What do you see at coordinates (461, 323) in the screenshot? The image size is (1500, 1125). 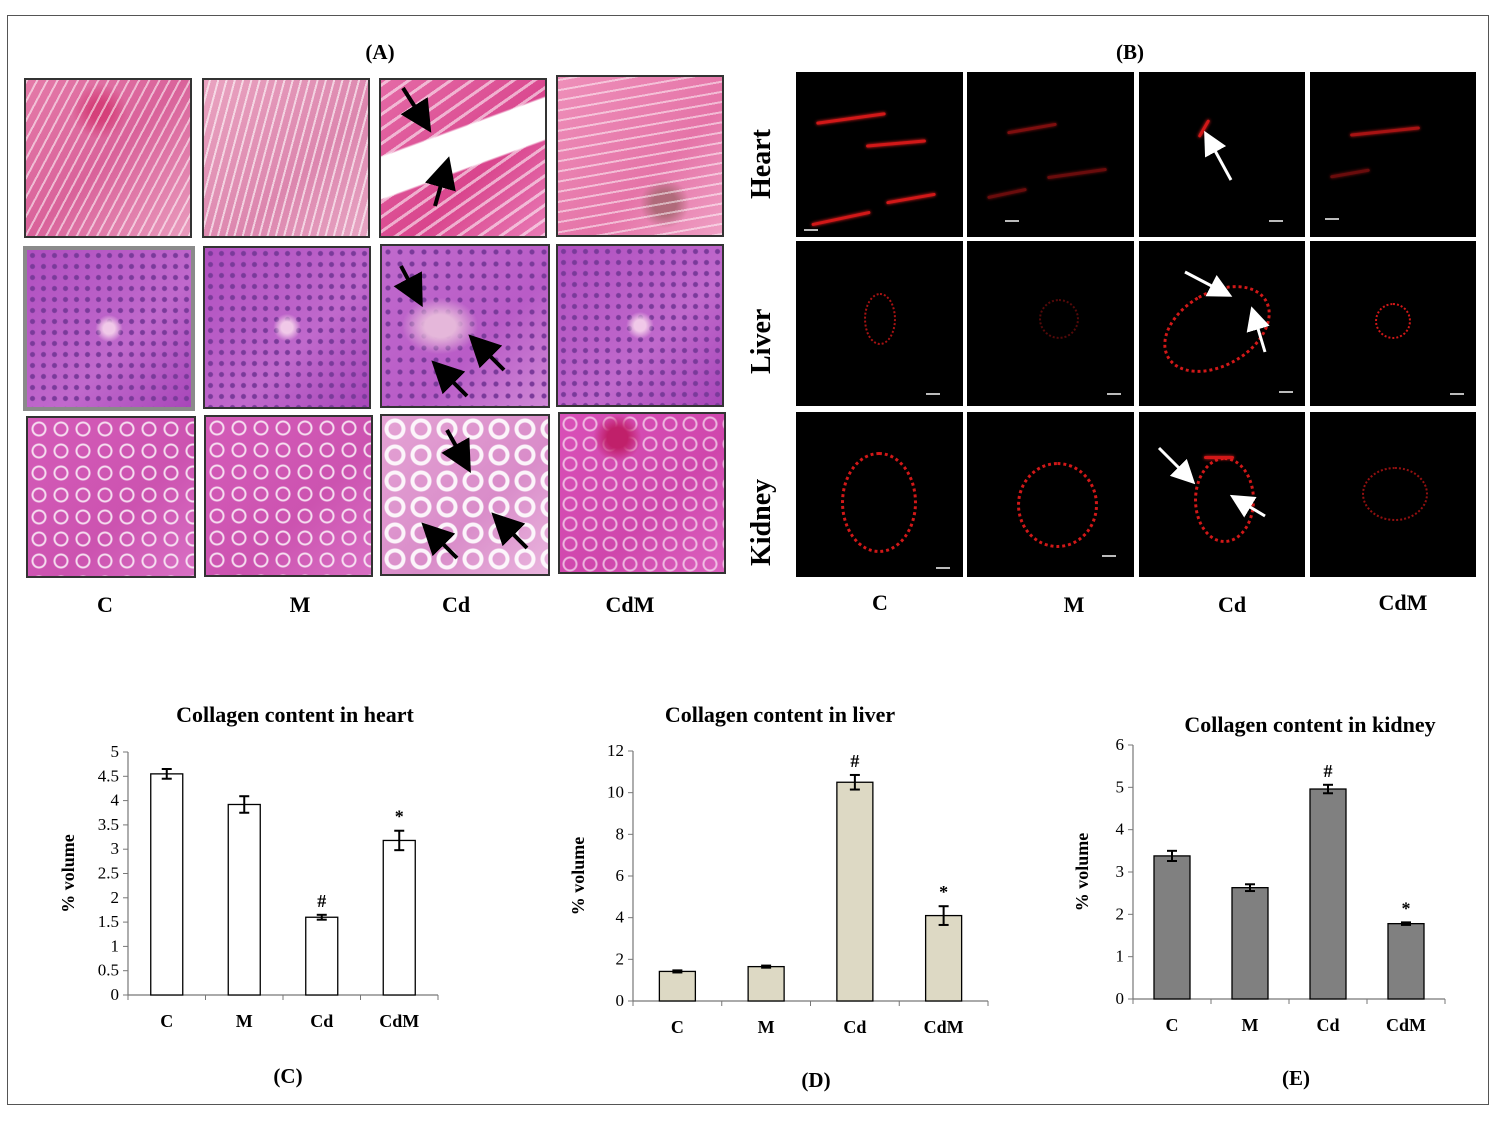 I see `black-arrows-overlay` at bounding box center [461, 323].